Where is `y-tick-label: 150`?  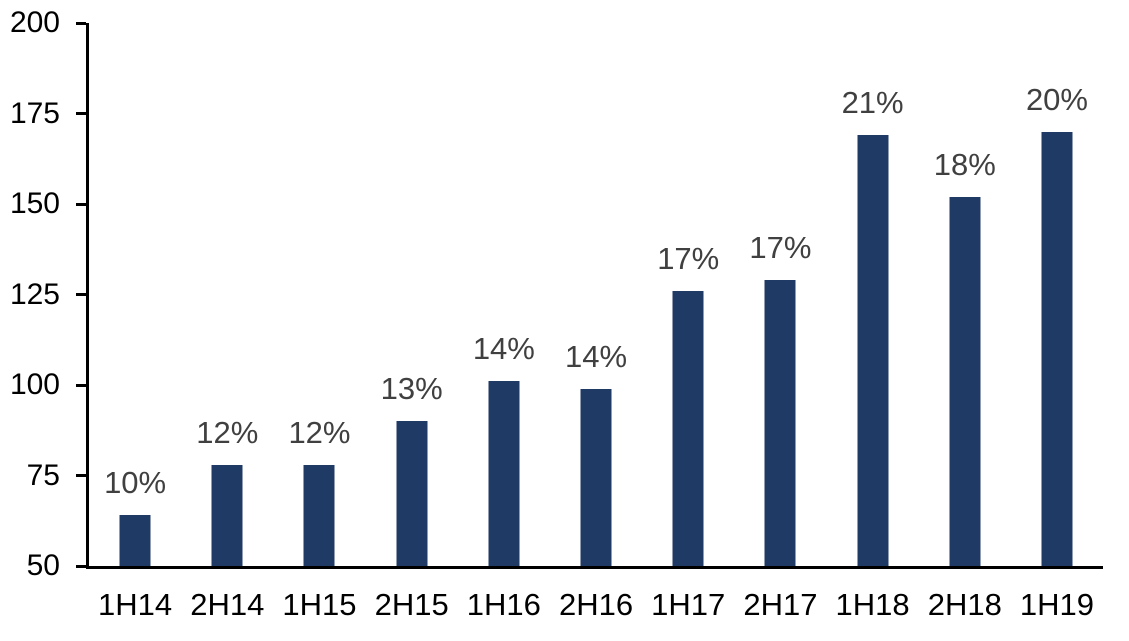 y-tick-label: 150 is located at coordinates (34, 203).